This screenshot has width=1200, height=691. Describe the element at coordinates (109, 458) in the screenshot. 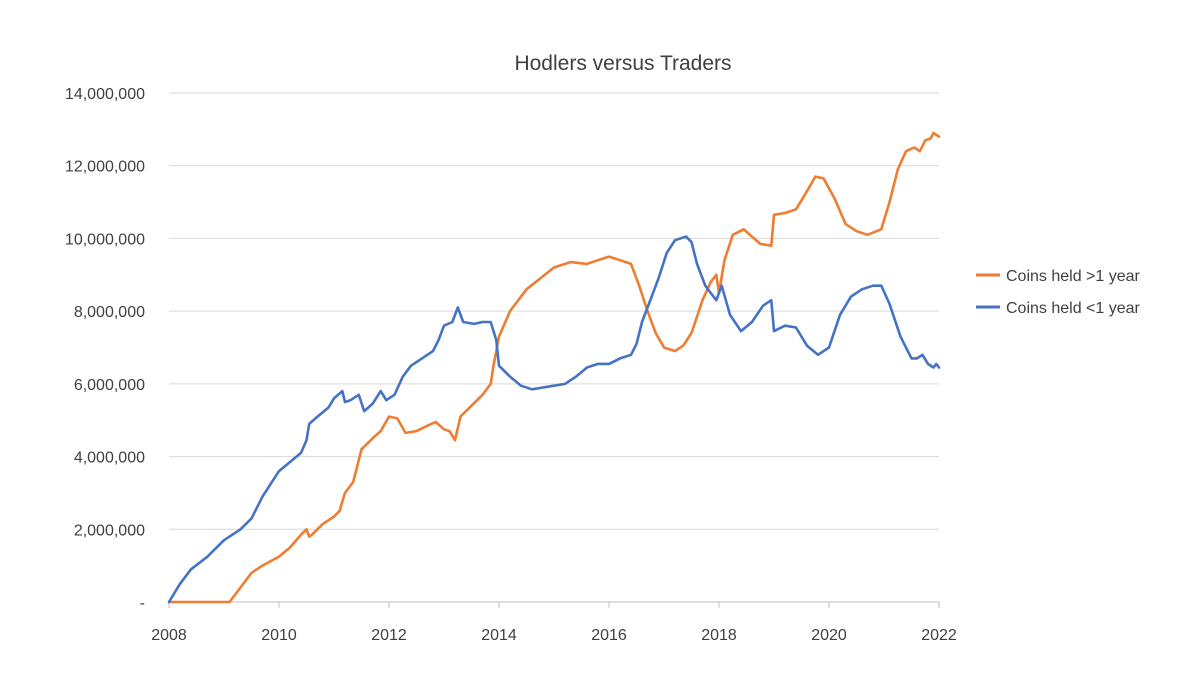

I see `y-tick-label: 4,000,000` at that location.